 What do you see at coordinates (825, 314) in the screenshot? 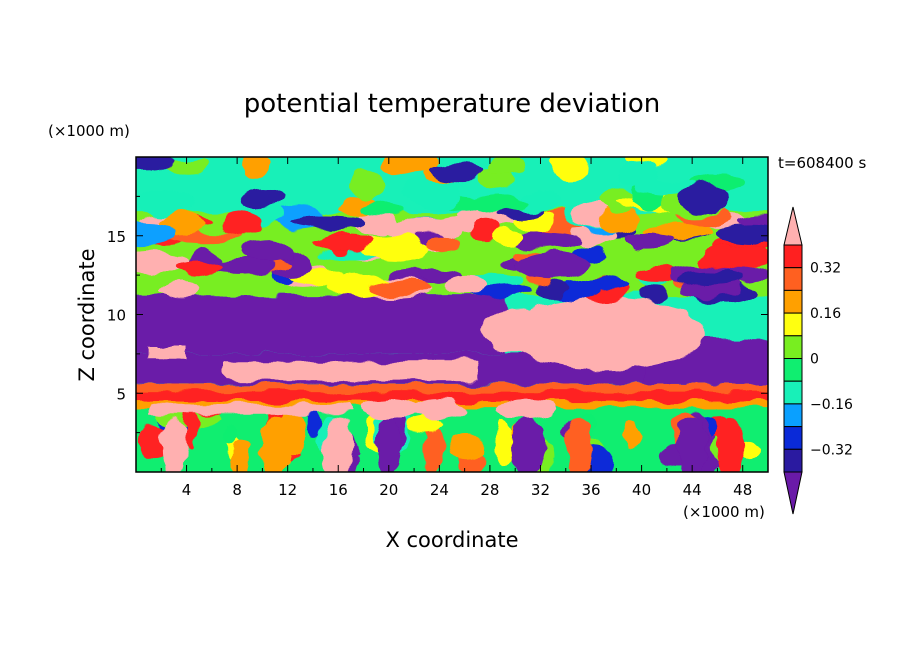
I see `colorbar-label: 0.16` at bounding box center [825, 314].